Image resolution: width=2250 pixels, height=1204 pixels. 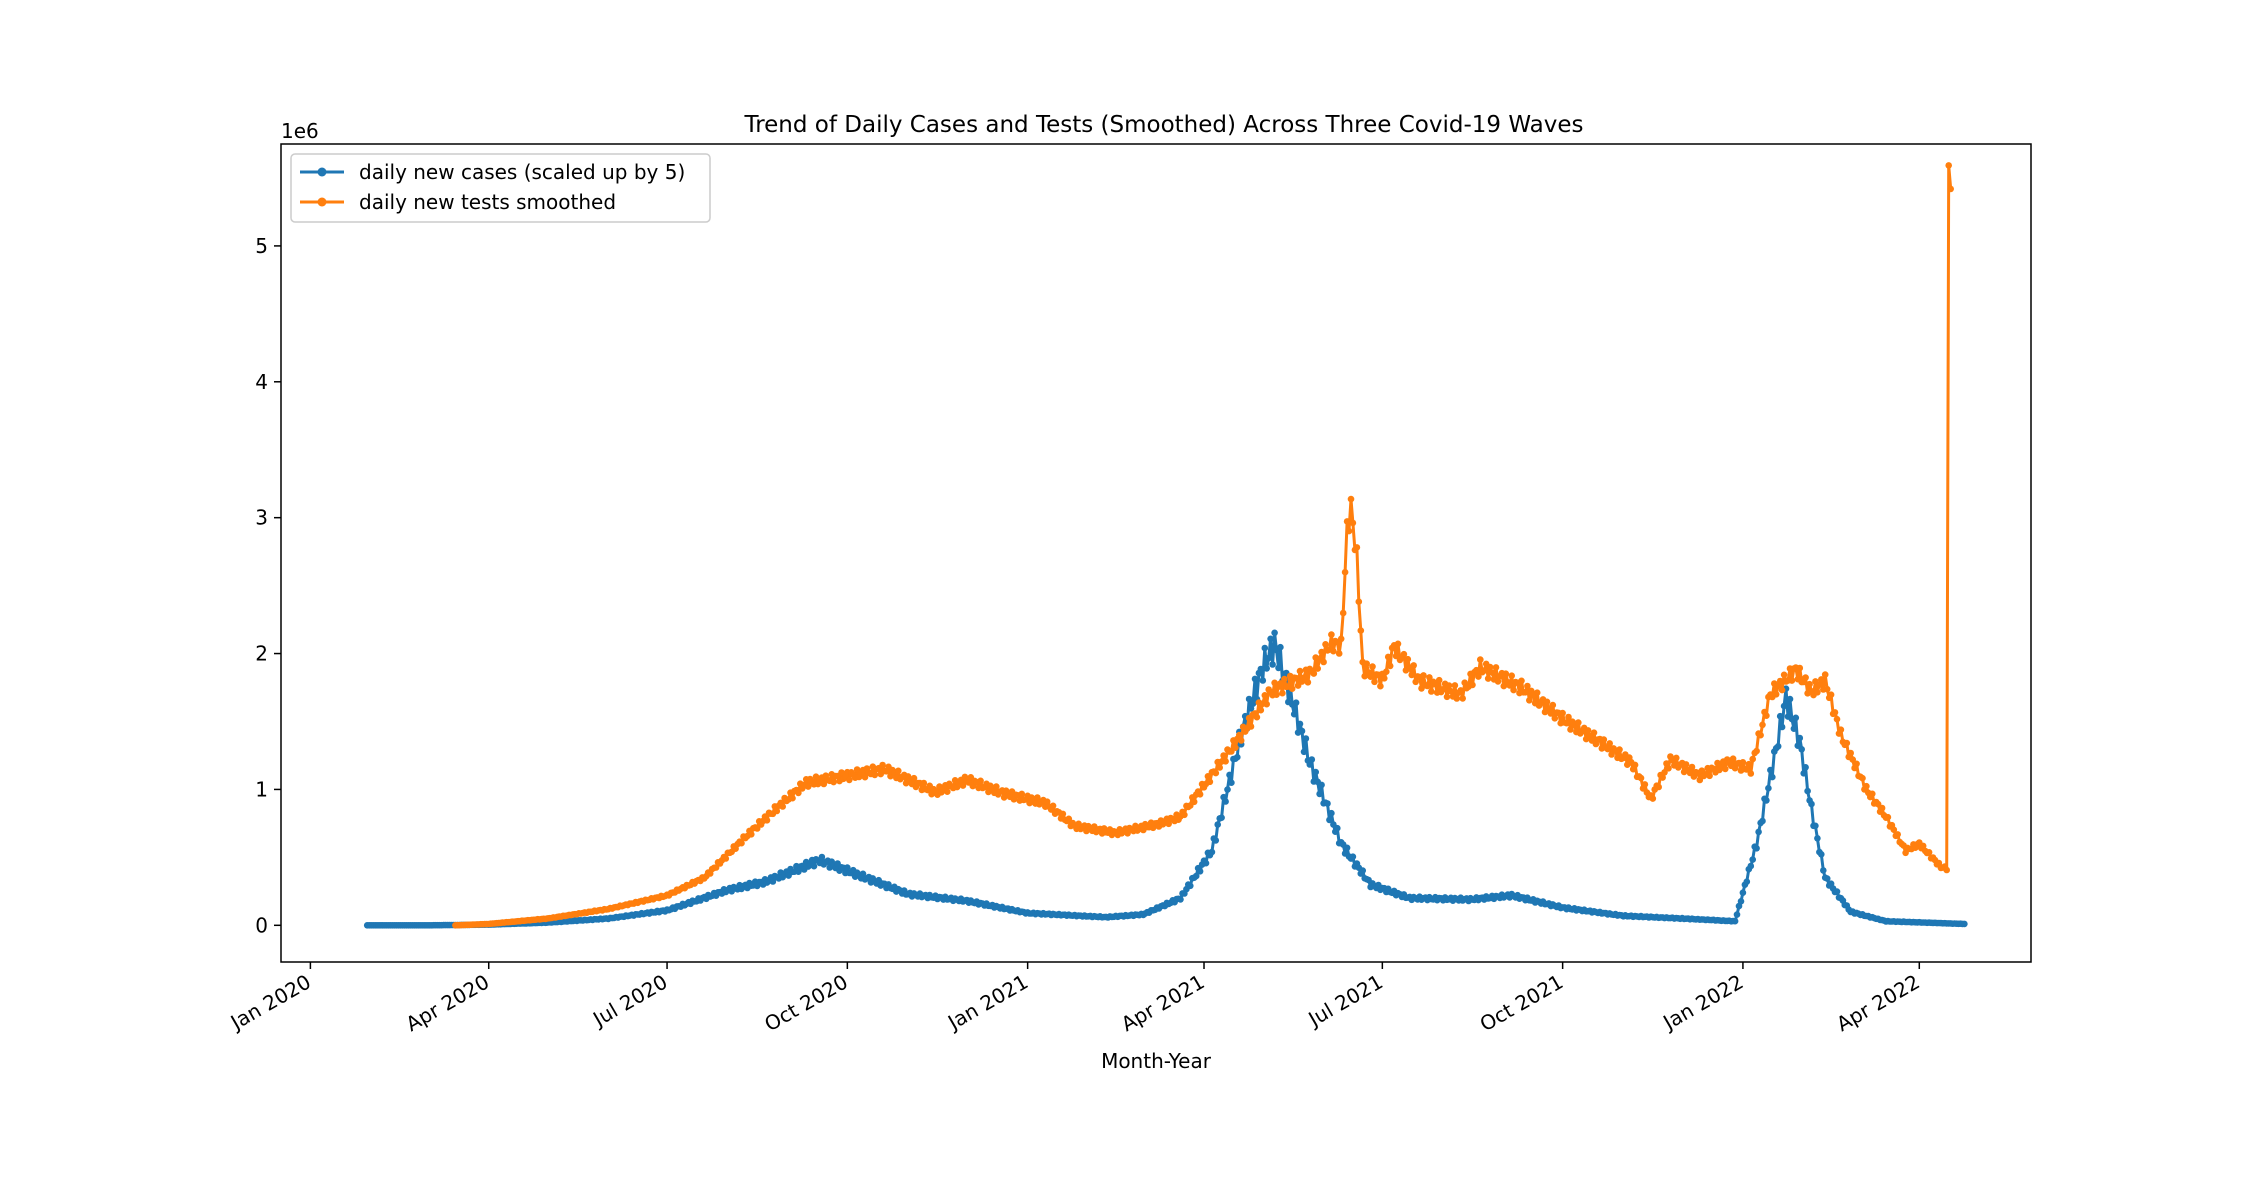 I want to click on legend-label-cases: daily new cases (scaled up by 5), so click(x=522, y=172).